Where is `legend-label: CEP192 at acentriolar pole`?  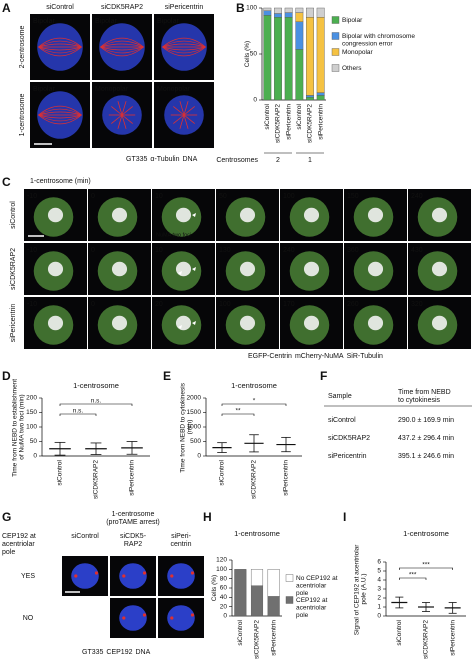
legend-label: CEP192 at acentriolar pole is located at coordinates (312, 608).